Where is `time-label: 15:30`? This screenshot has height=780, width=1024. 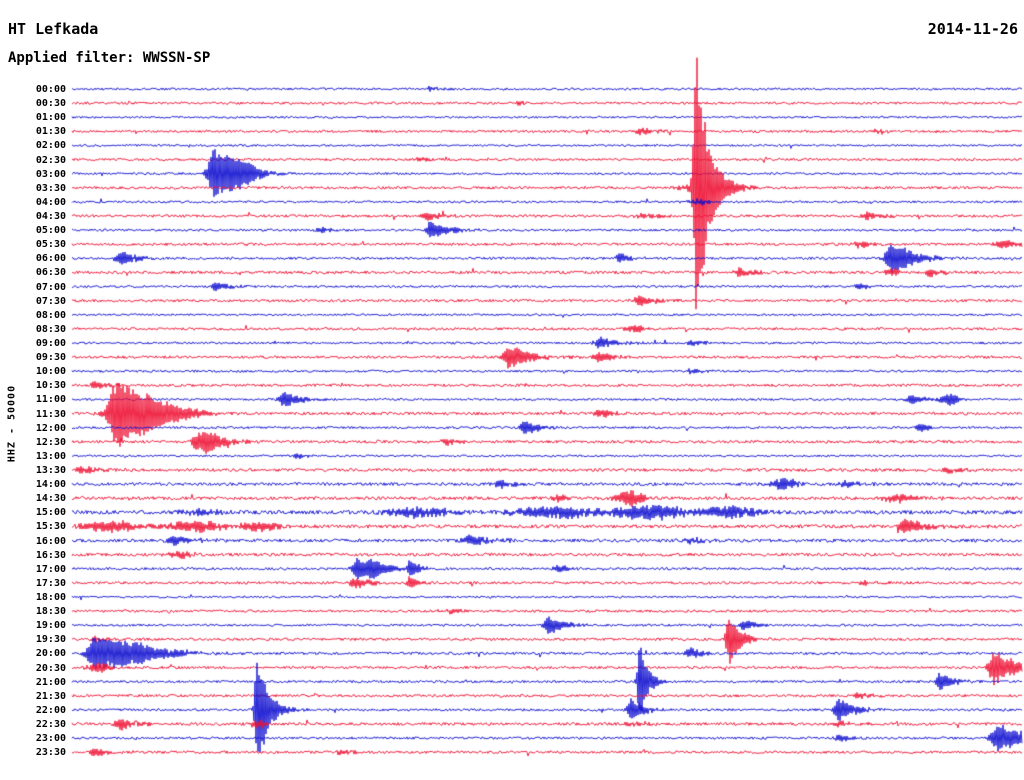 time-label: 15:30 is located at coordinates (50, 527).